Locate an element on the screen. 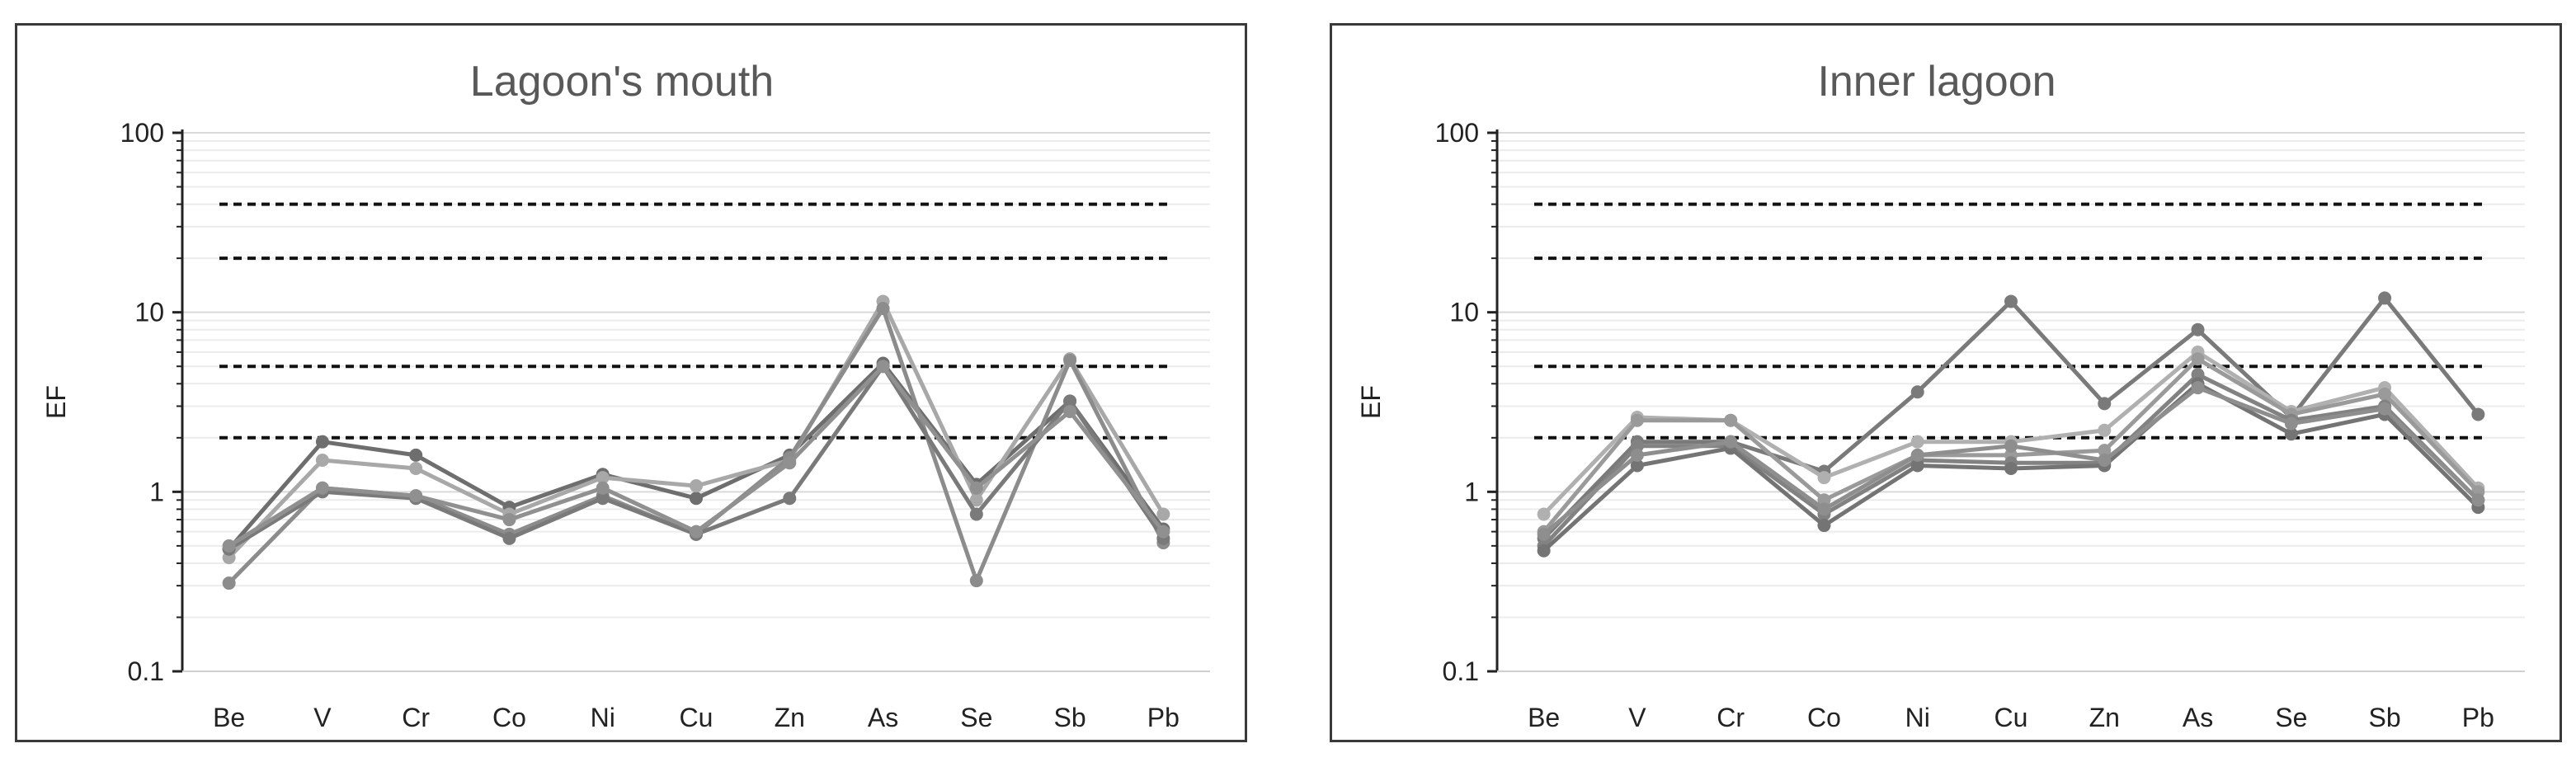  chart-title: Lagoon's mouth is located at coordinates (622, 82).